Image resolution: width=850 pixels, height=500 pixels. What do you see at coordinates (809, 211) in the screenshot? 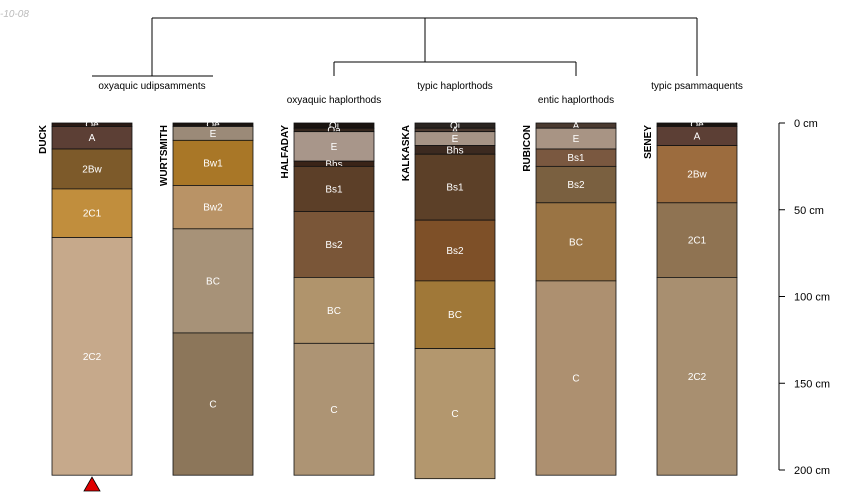
I see `depth-axis-label: 50 cm` at bounding box center [809, 211].